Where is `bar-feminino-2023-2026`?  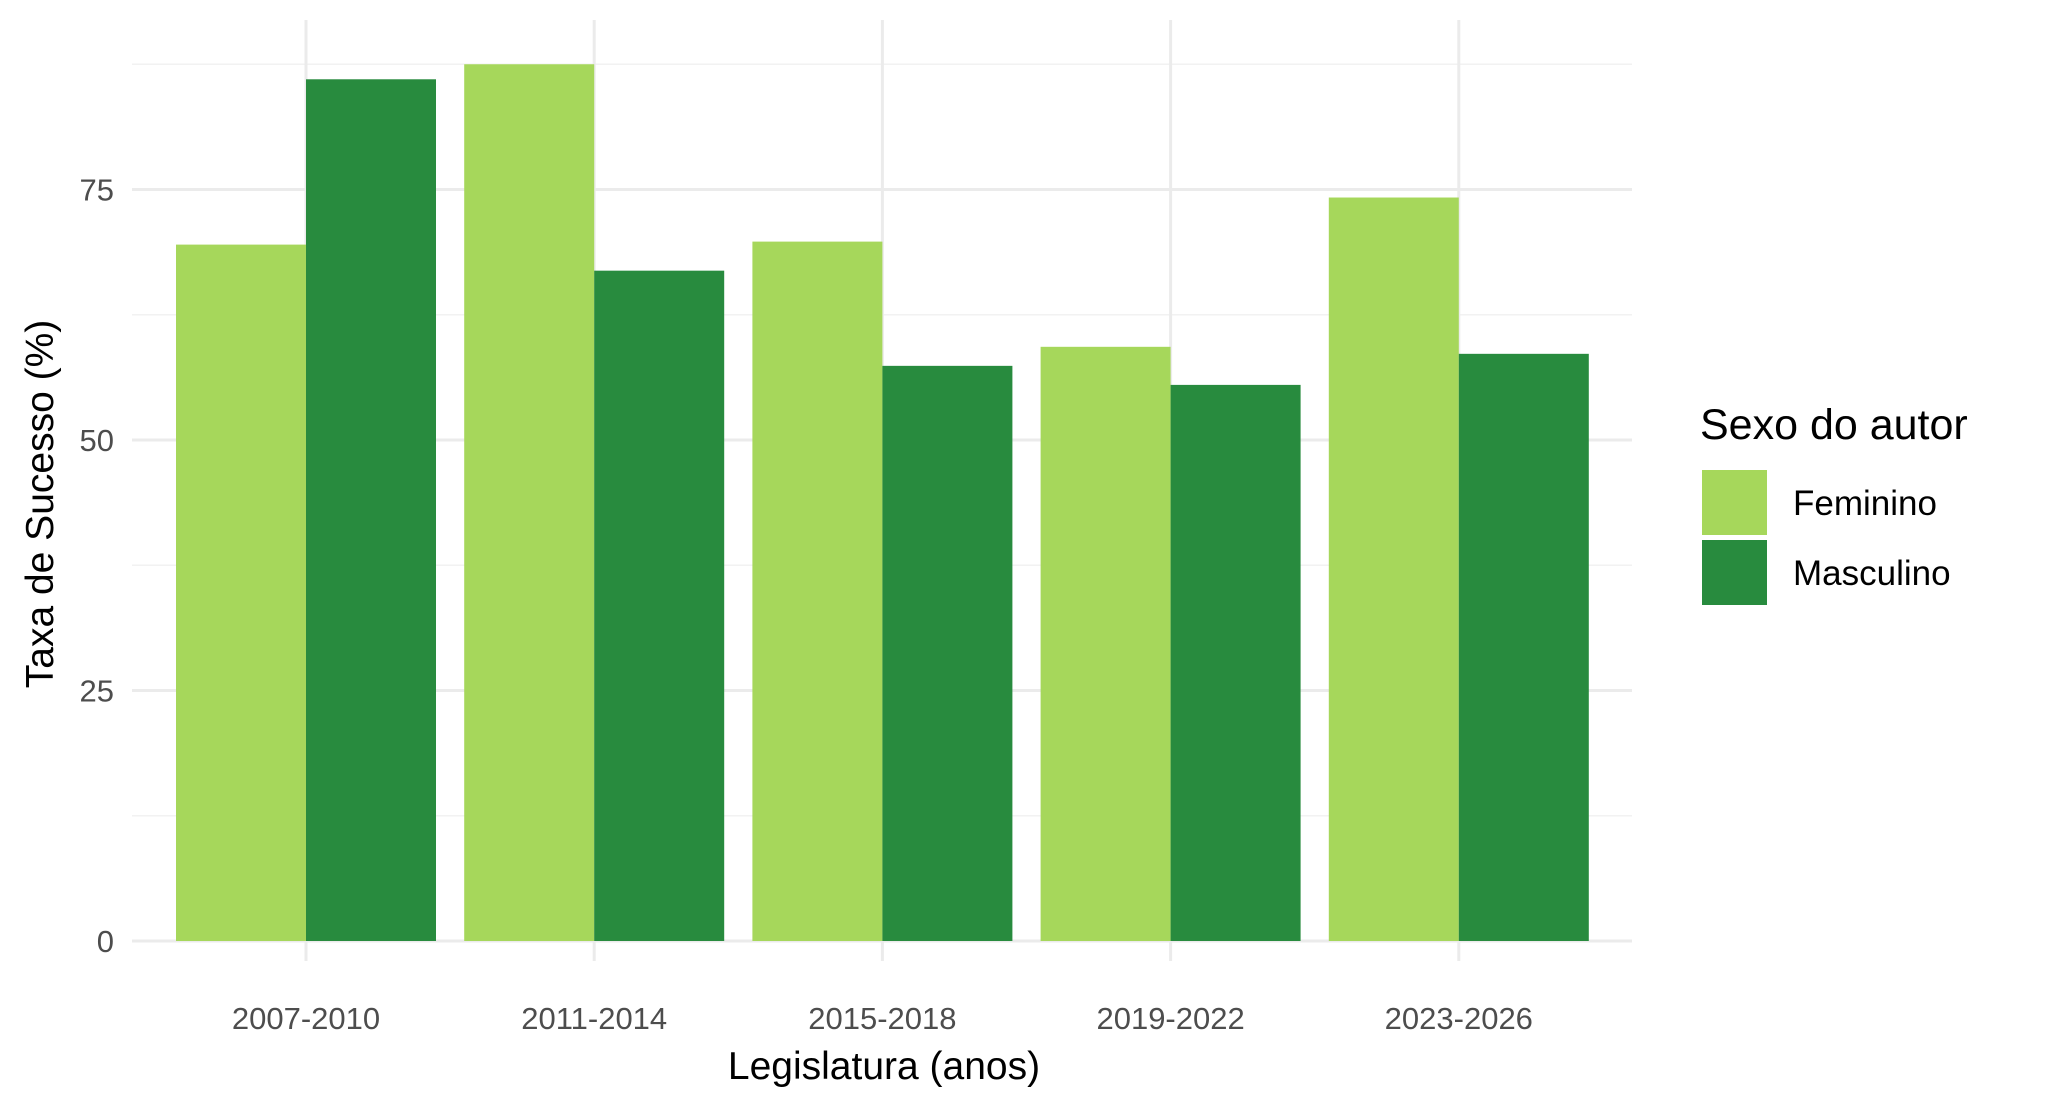
bar-feminino-2023-2026 is located at coordinates (1393, 569).